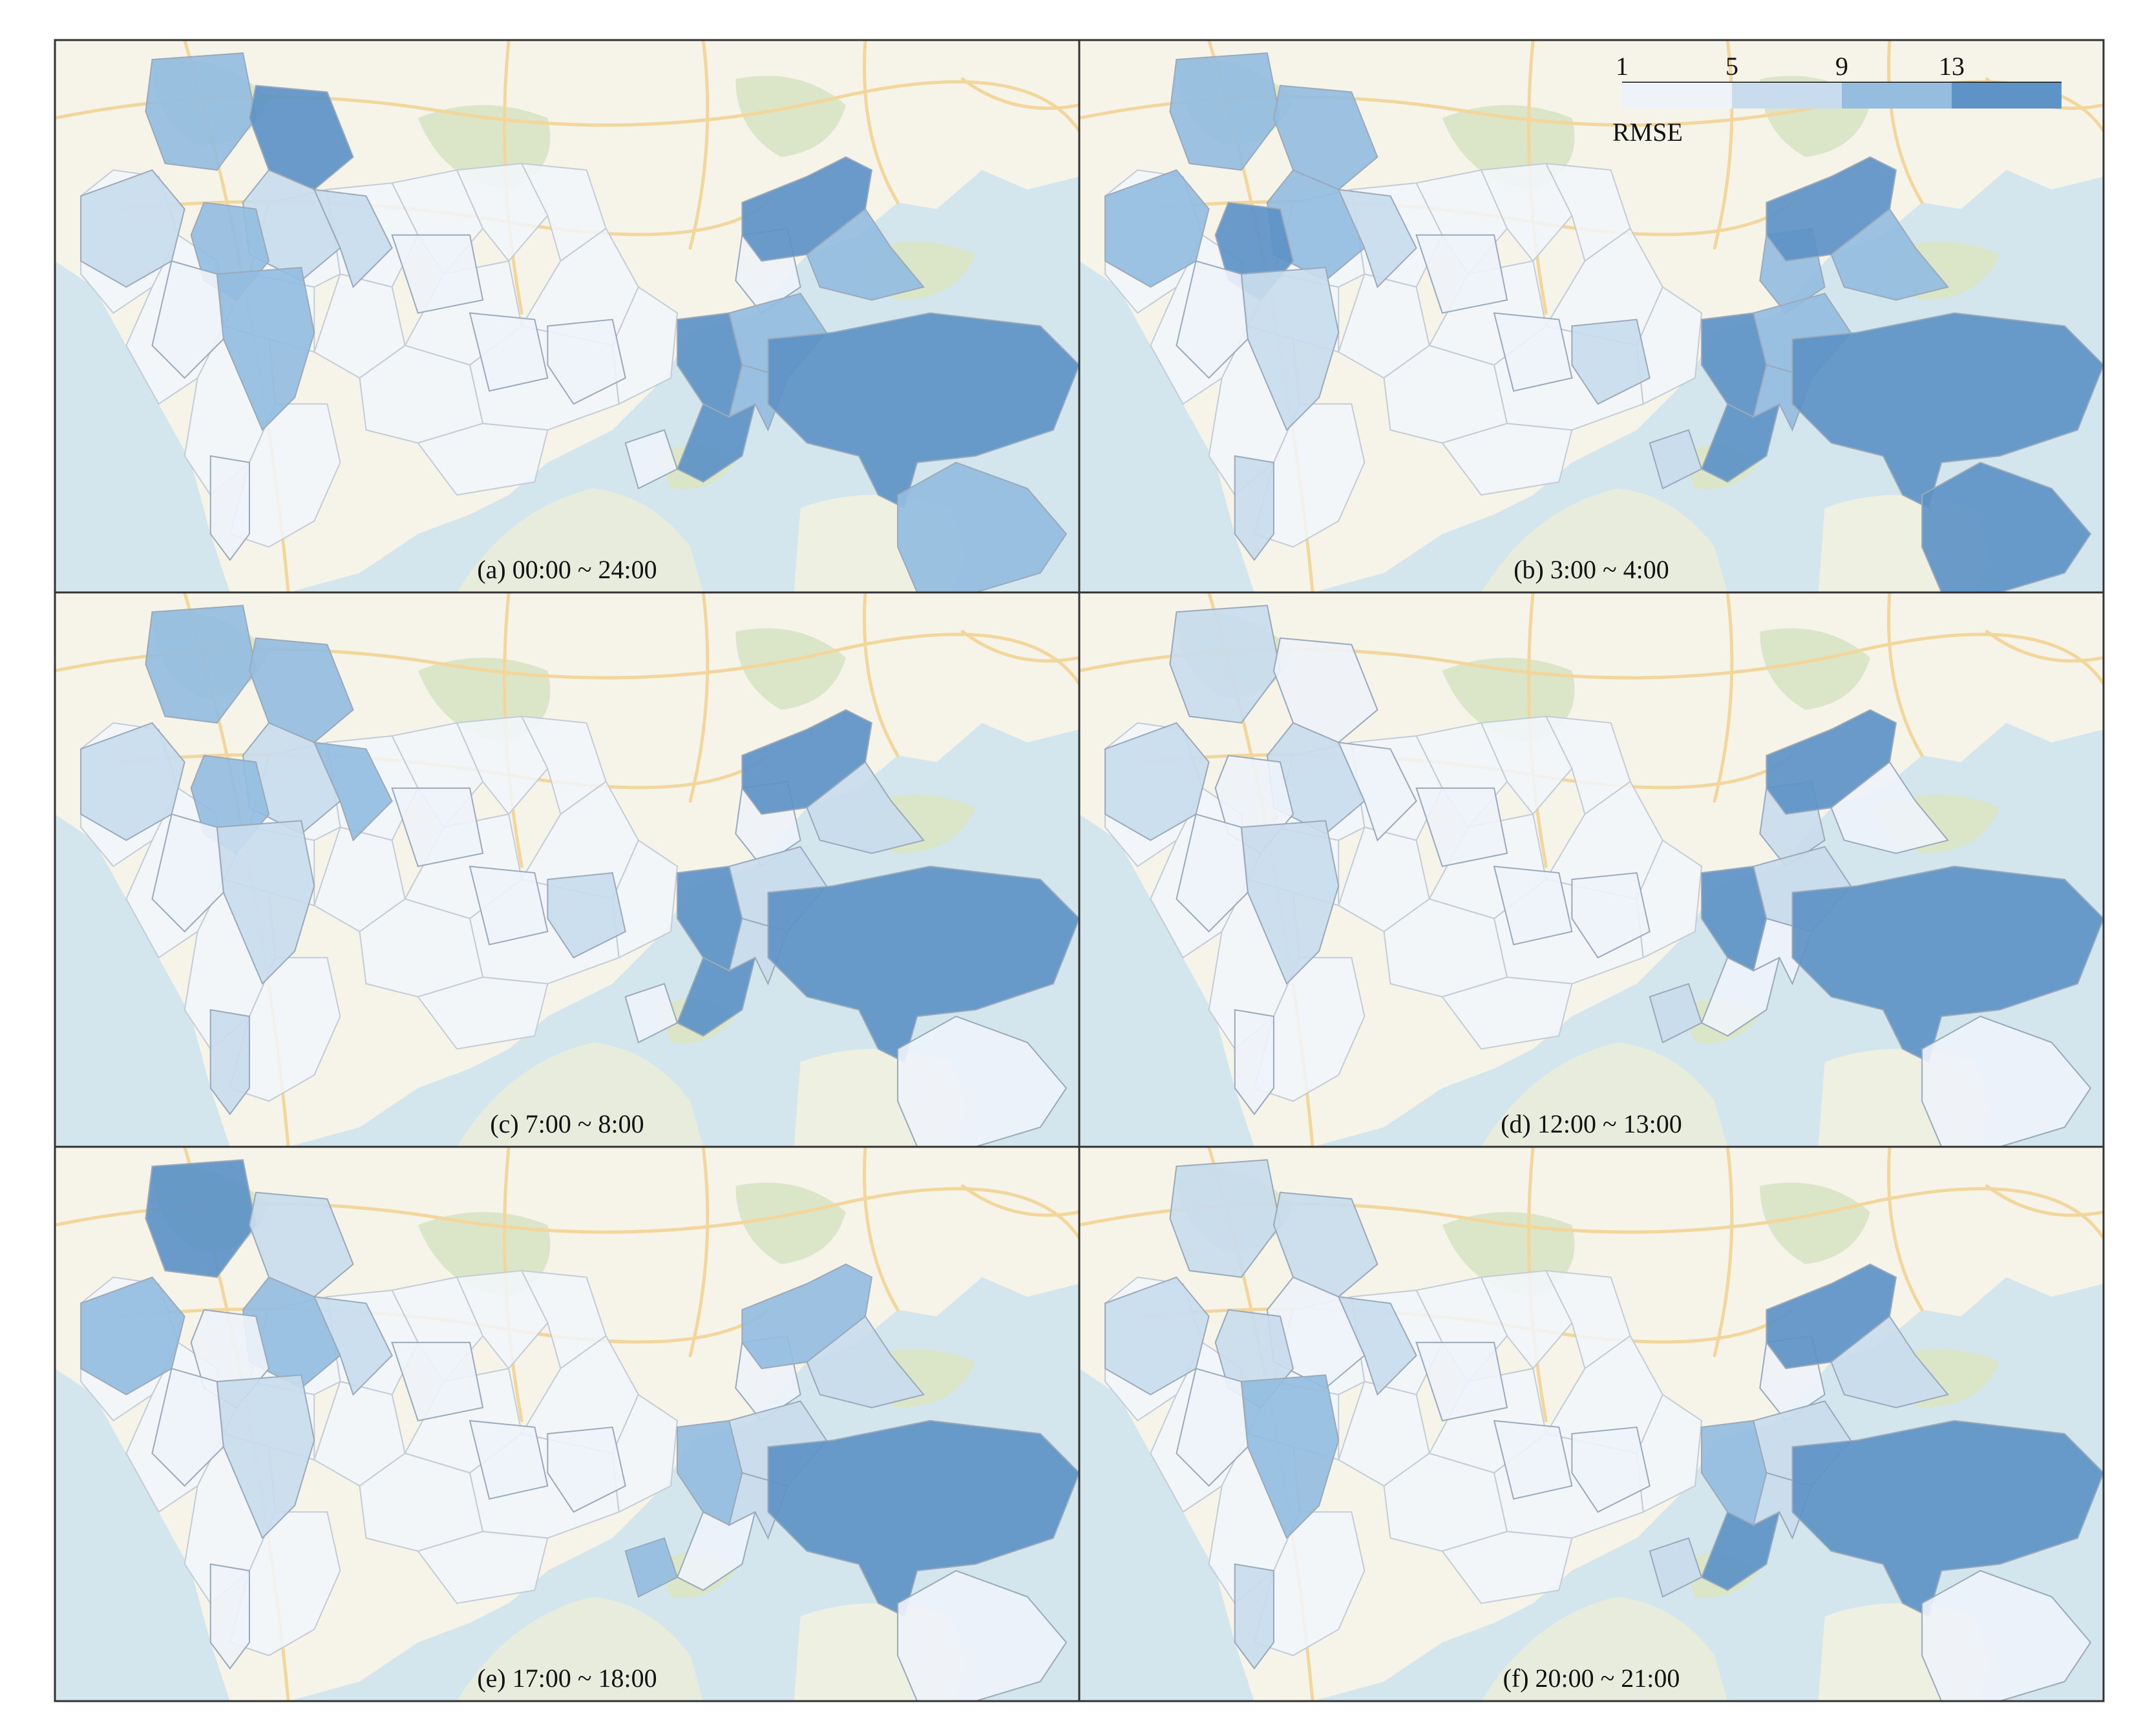 The width and height of the screenshot is (2152, 1736). What do you see at coordinates (1841, 66) in the screenshot?
I see `legend-tick-label: 9` at bounding box center [1841, 66].